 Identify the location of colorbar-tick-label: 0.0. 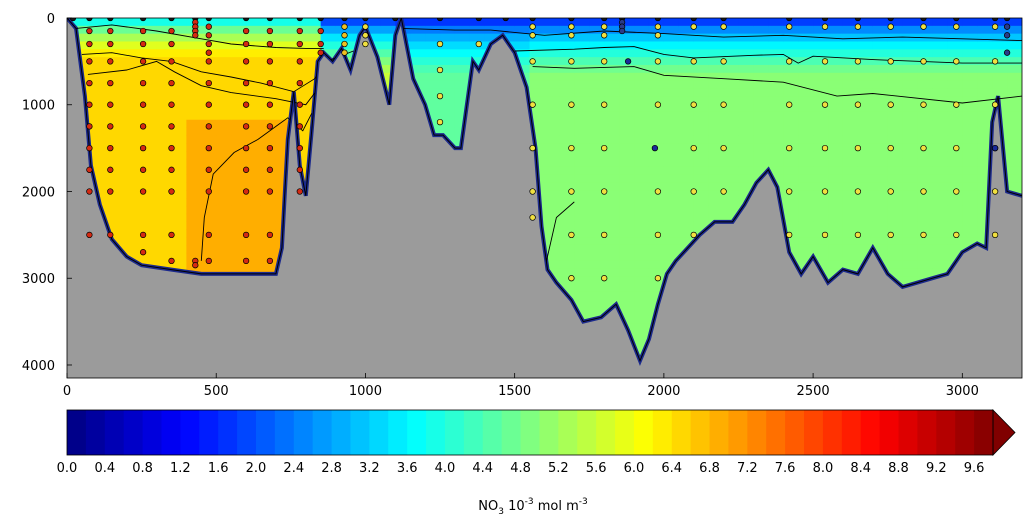
(67, 468).